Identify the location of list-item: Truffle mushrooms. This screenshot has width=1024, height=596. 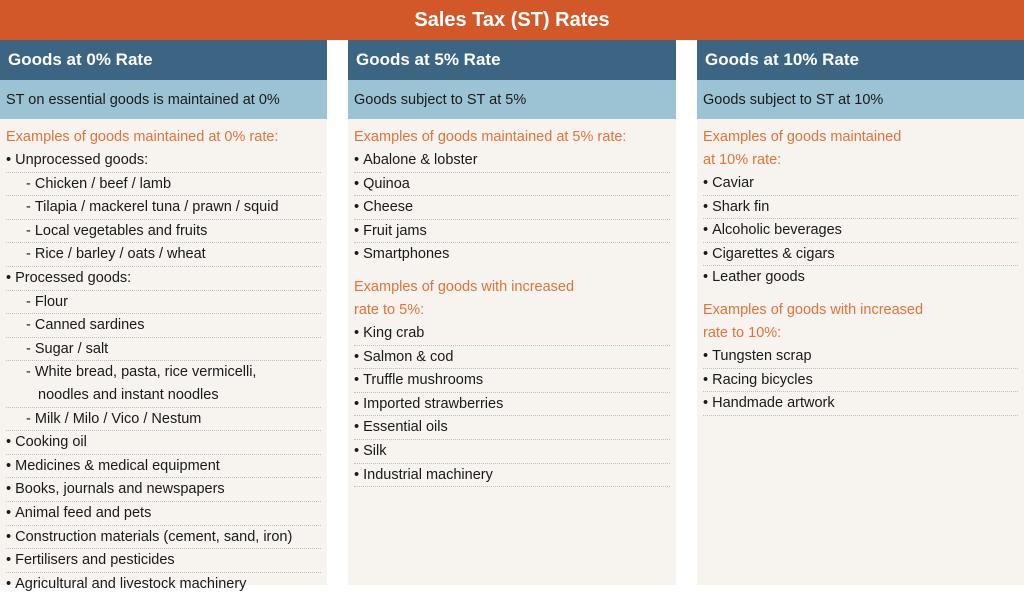
(512, 381).